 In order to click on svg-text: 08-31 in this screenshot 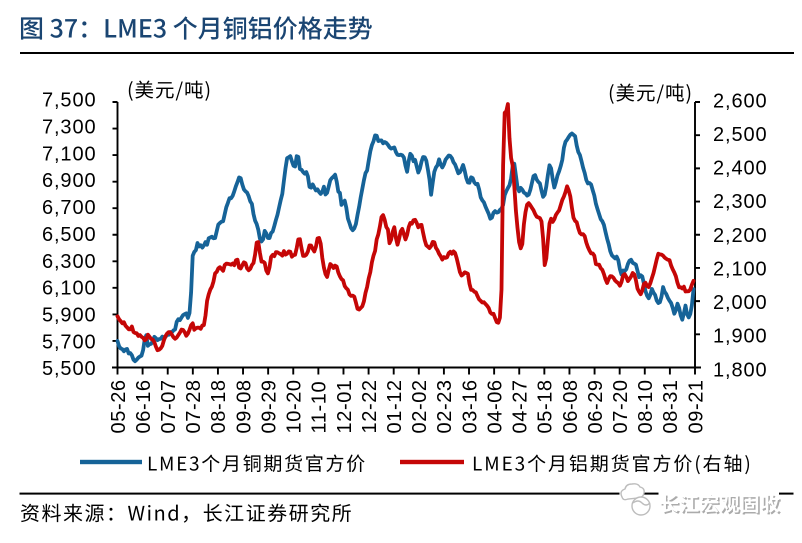, I will do `click(671, 406)`.